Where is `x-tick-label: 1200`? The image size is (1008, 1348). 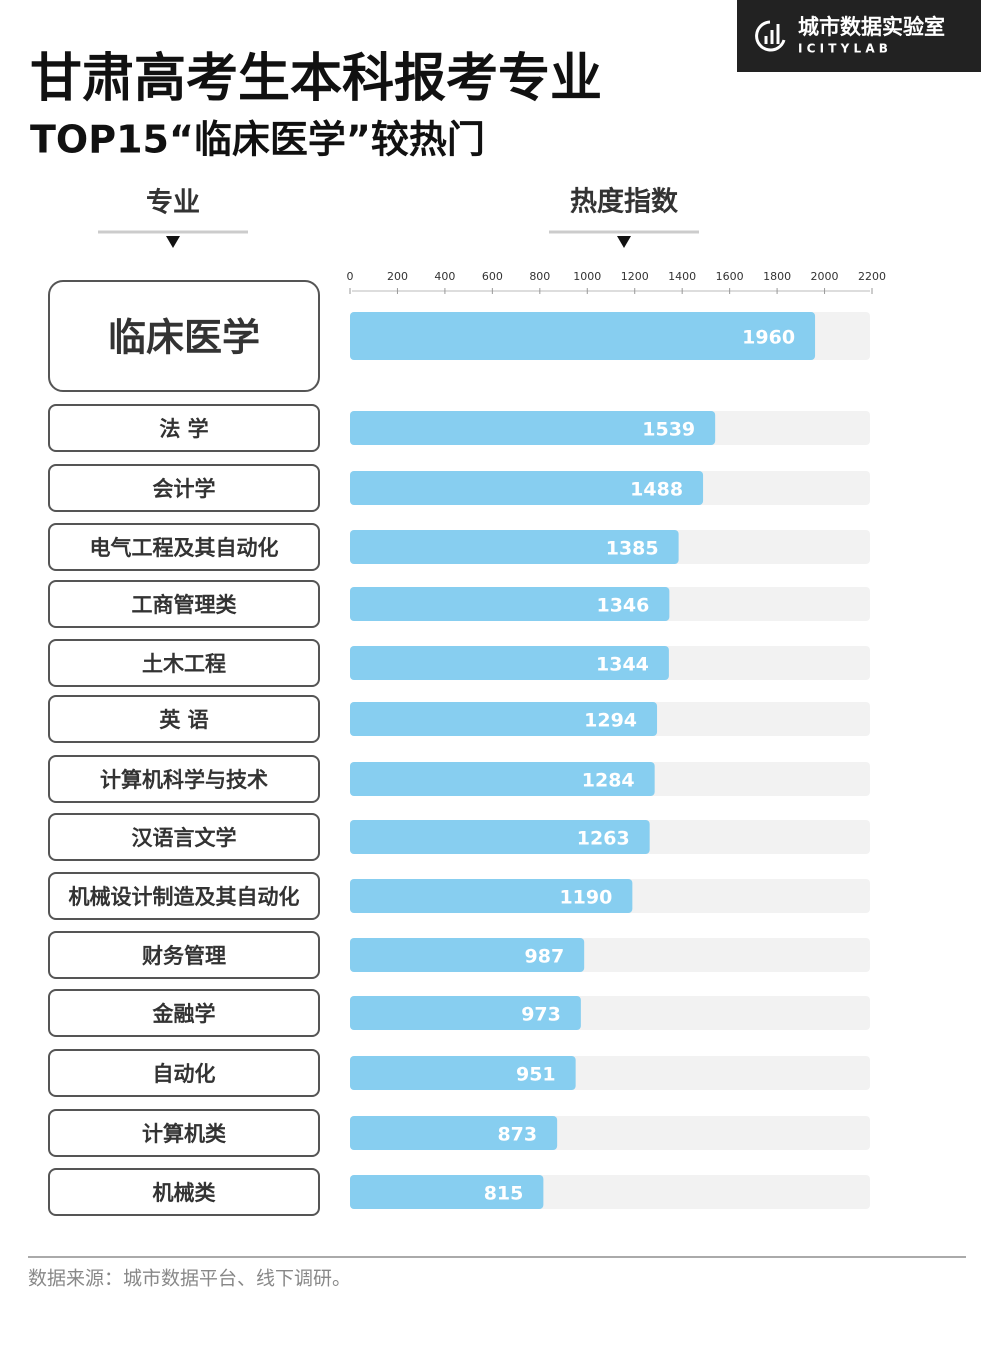
x-tick-label: 1200 is located at coordinates (635, 276).